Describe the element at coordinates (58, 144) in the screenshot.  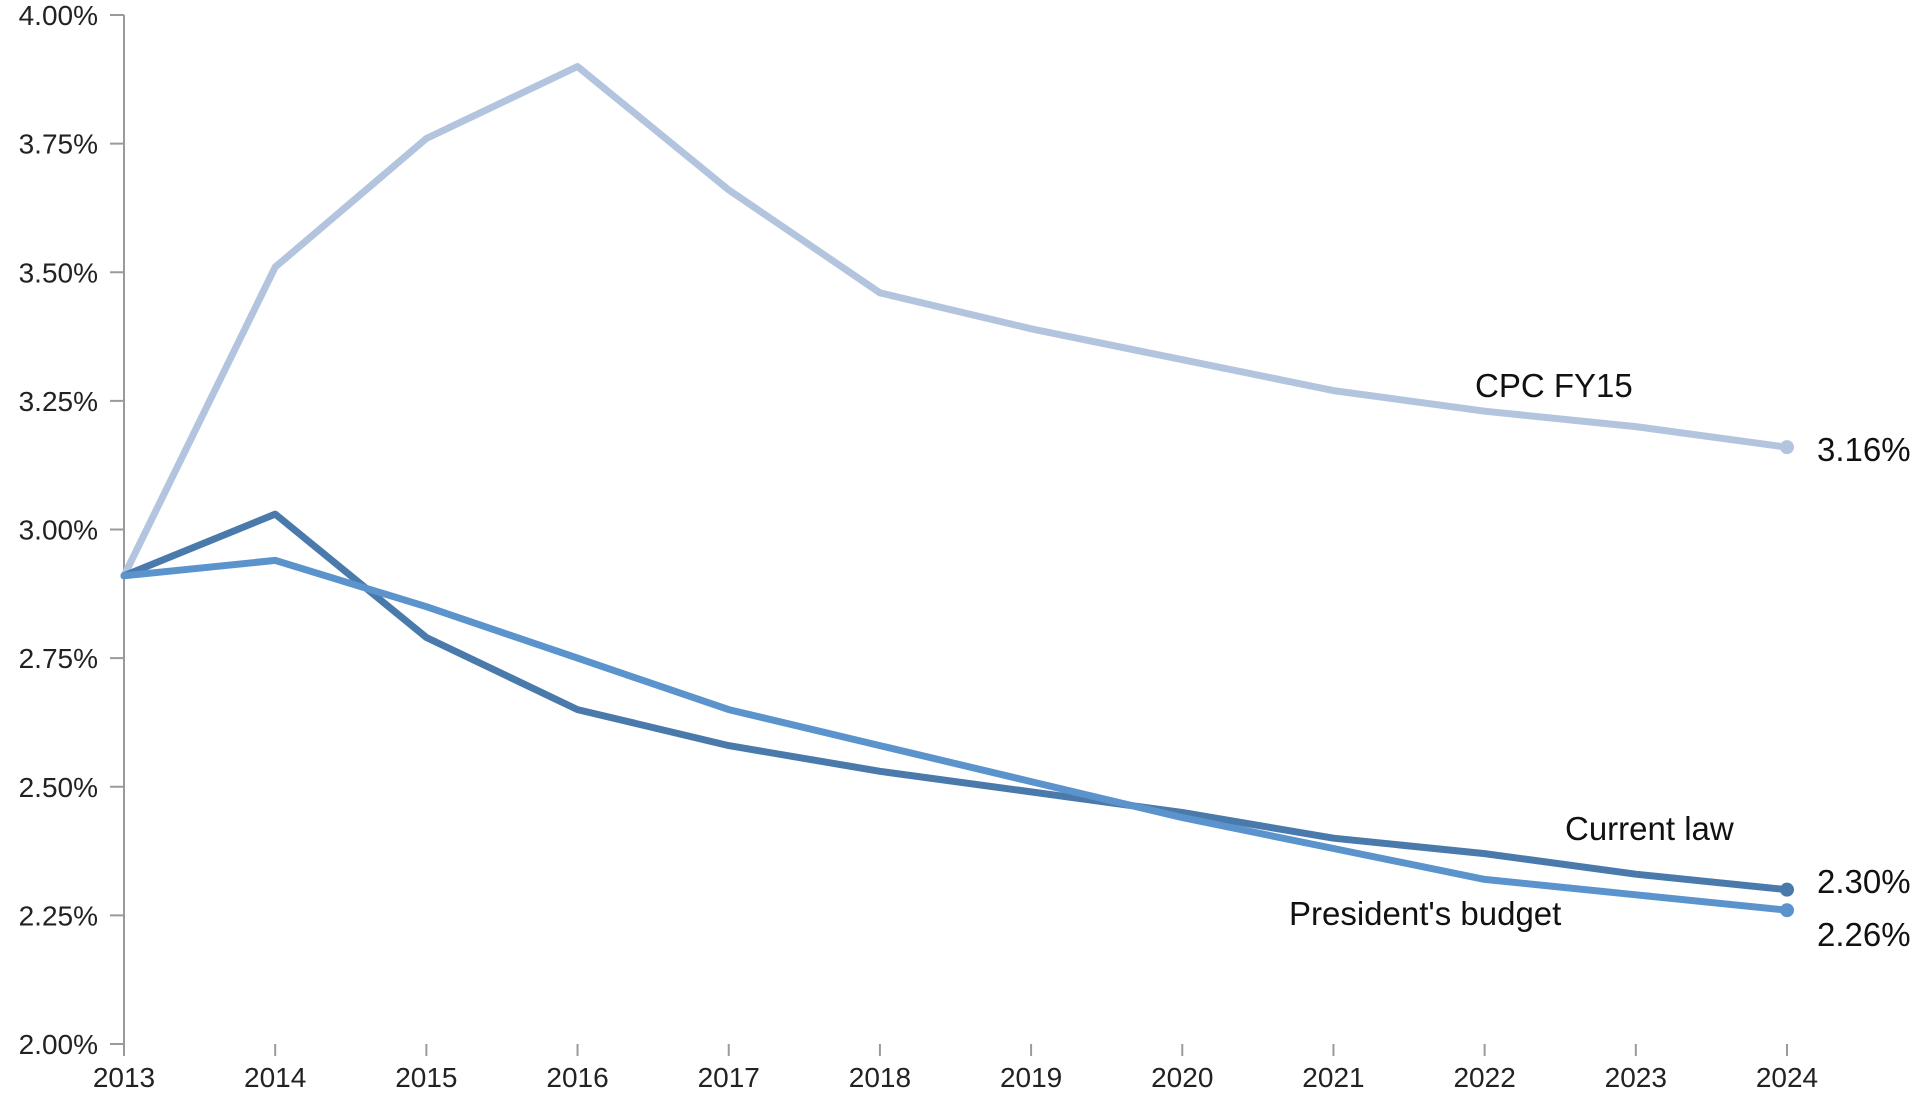
I see `y-tick-label: 3.75%` at that location.